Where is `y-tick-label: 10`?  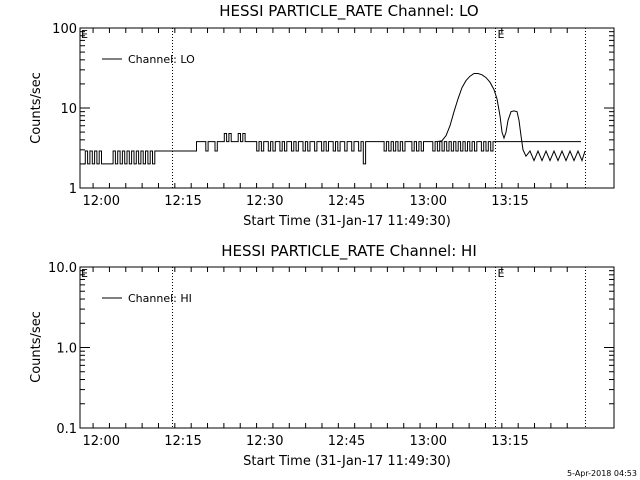 y-tick-label: 10 is located at coordinates (68, 109).